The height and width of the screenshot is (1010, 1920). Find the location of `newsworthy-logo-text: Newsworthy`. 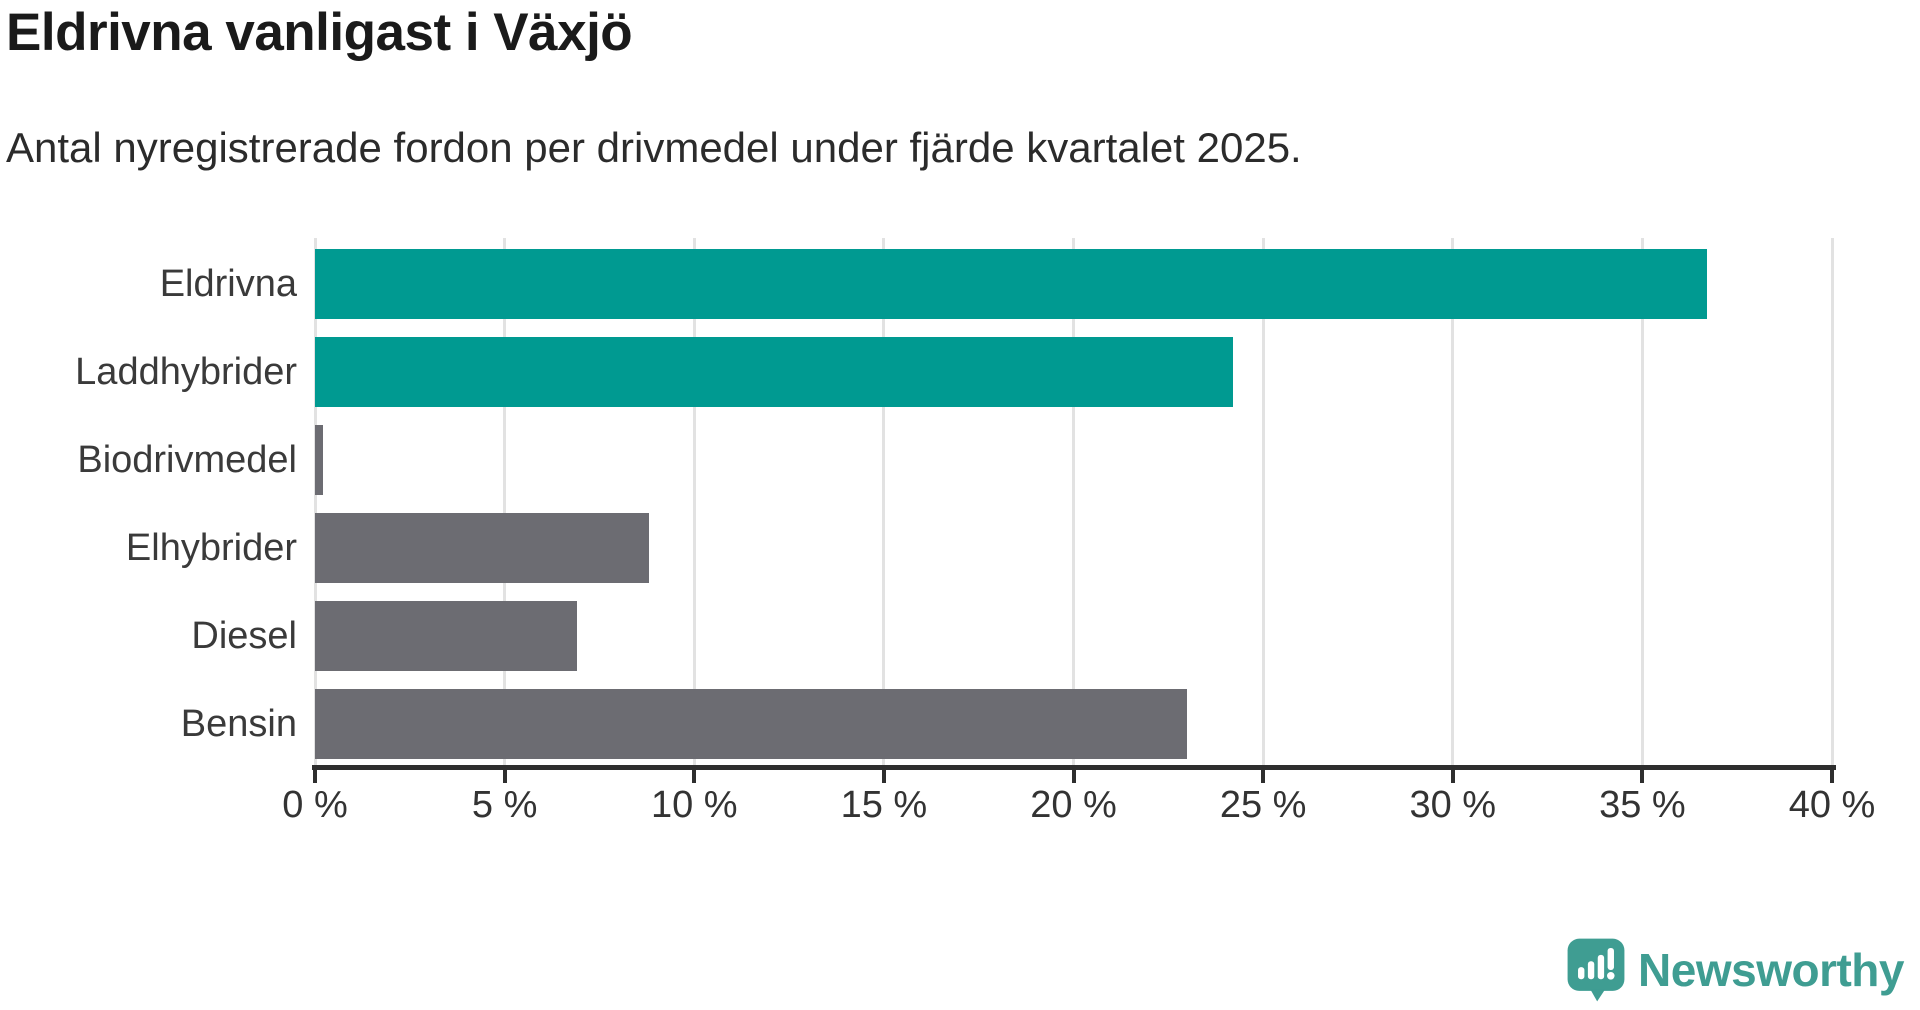

newsworthy-logo-text: Newsworthy is located at coordinates (1771, 970).